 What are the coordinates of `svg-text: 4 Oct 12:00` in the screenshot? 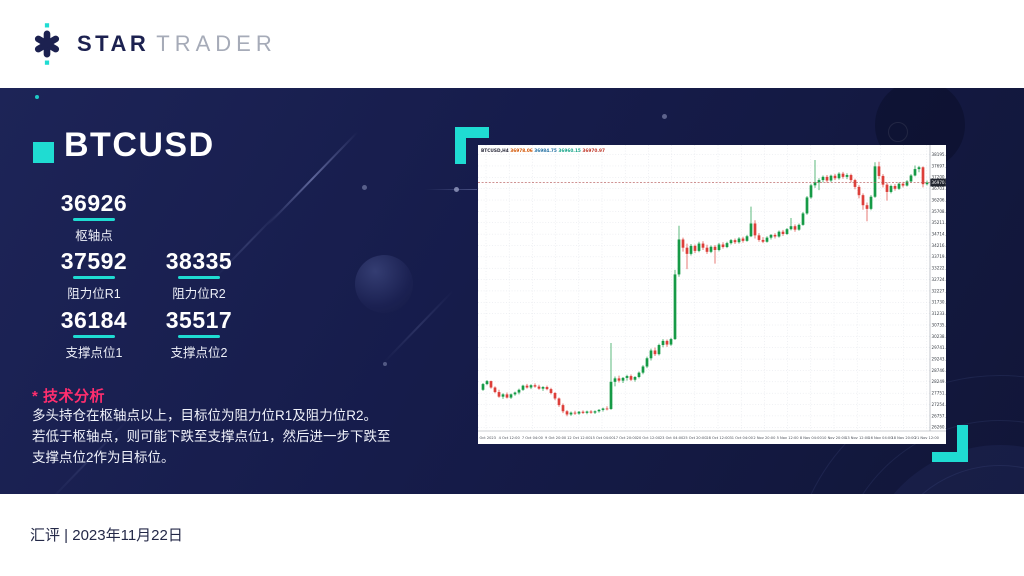 It's located at (510, 438).